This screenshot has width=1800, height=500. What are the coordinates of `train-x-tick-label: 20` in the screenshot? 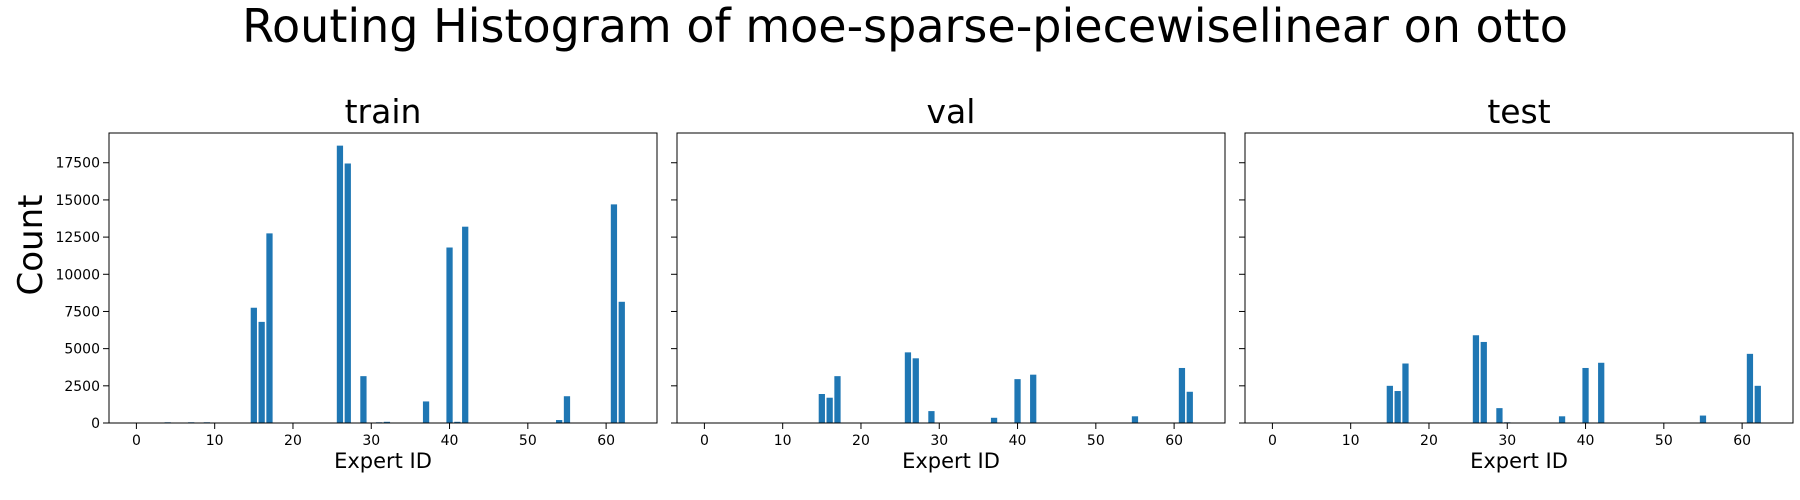 It's located at (293, 441).